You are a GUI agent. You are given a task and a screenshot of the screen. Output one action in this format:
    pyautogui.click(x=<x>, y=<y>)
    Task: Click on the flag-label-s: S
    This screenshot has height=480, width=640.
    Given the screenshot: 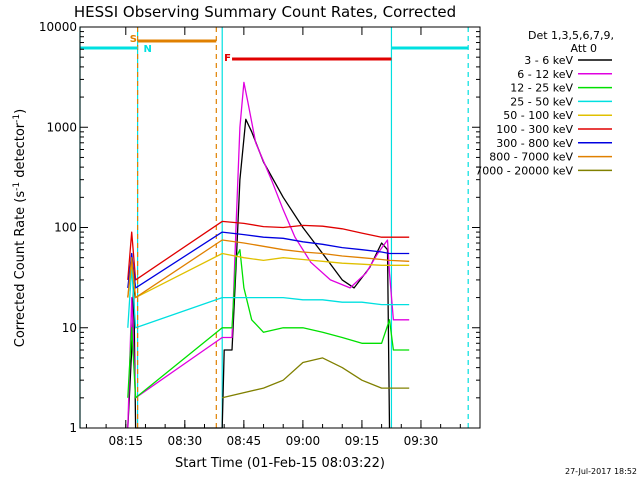 What is the action you would take?
    pyautogui.click(x=133, y=39)
    